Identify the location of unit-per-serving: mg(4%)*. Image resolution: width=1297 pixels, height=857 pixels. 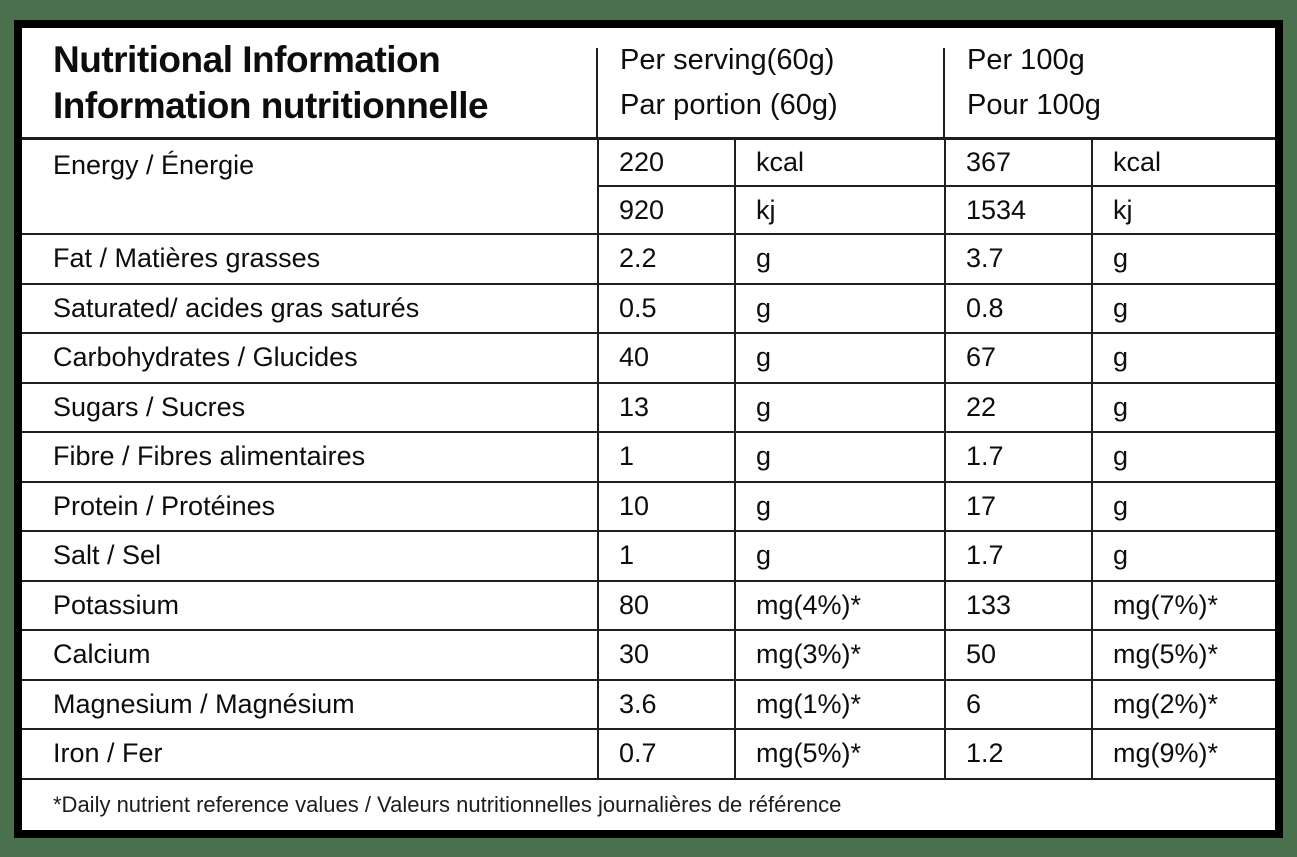
(839, 604).